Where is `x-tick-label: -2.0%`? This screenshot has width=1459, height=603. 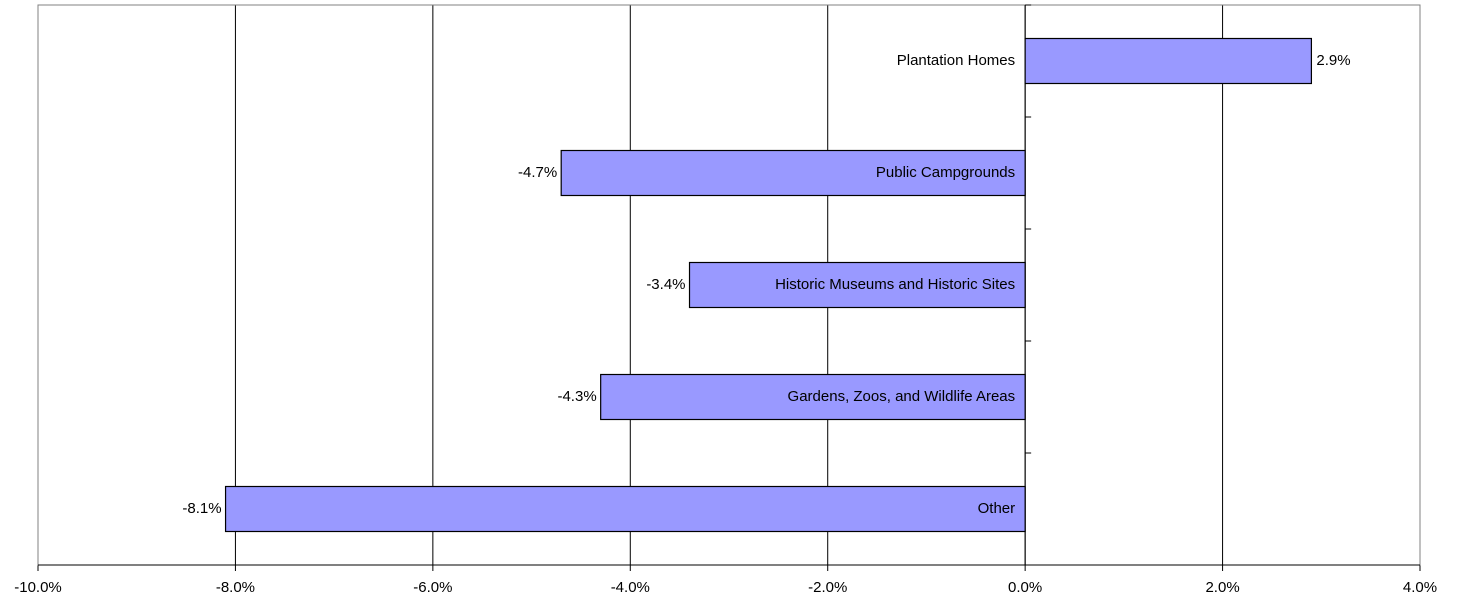
x-tick-label: -2.0% is located at coordinates (827, 587).